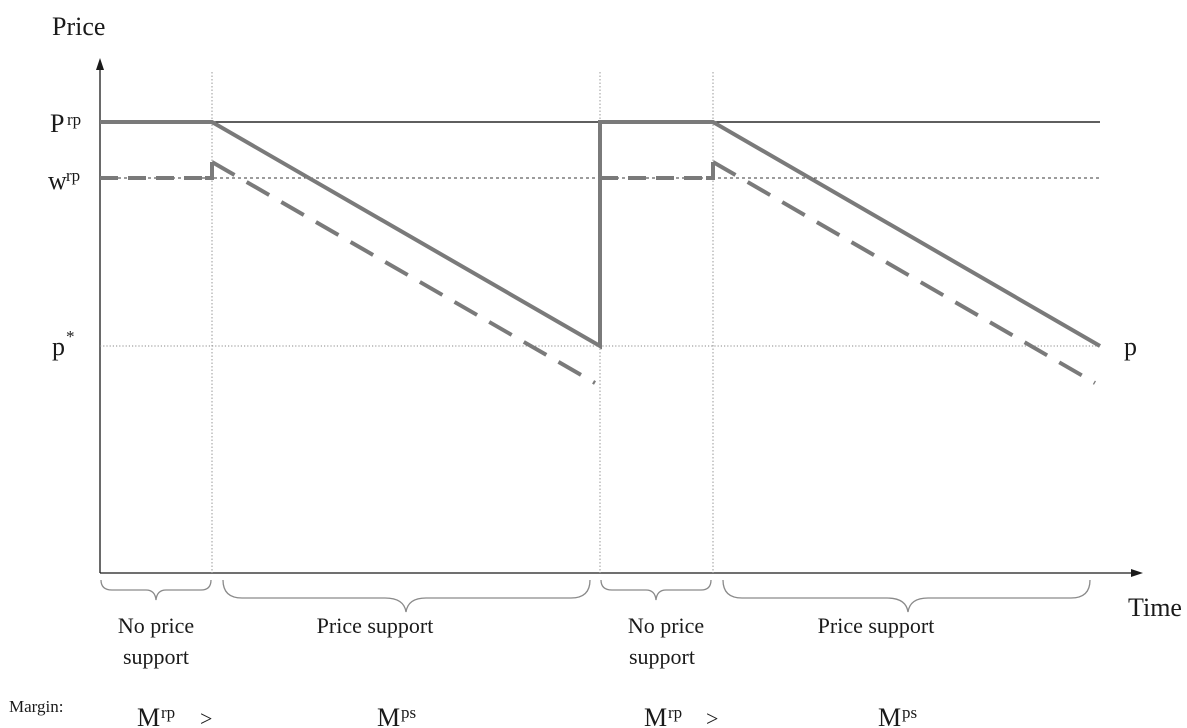 This screenshot has width=1187, height=728. What do you see at coordinates (70, 336) in the screenshot?
I see `p-star-label-sup: *` at bounding box center [70, 336].